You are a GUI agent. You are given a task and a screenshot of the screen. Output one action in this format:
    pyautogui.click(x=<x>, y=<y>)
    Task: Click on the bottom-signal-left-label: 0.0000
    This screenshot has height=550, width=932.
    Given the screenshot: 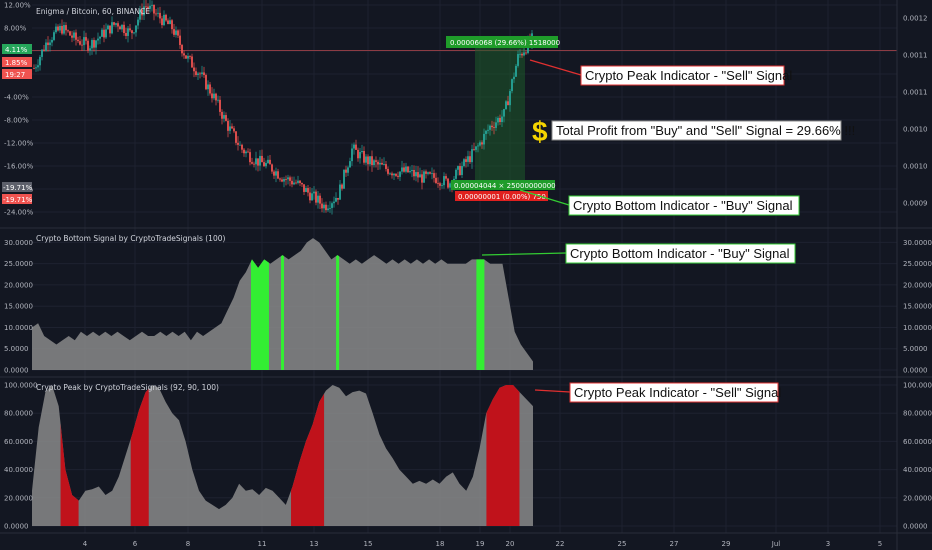 What is the action you would take?
    pyautogui.click(x=16, y=371)
    